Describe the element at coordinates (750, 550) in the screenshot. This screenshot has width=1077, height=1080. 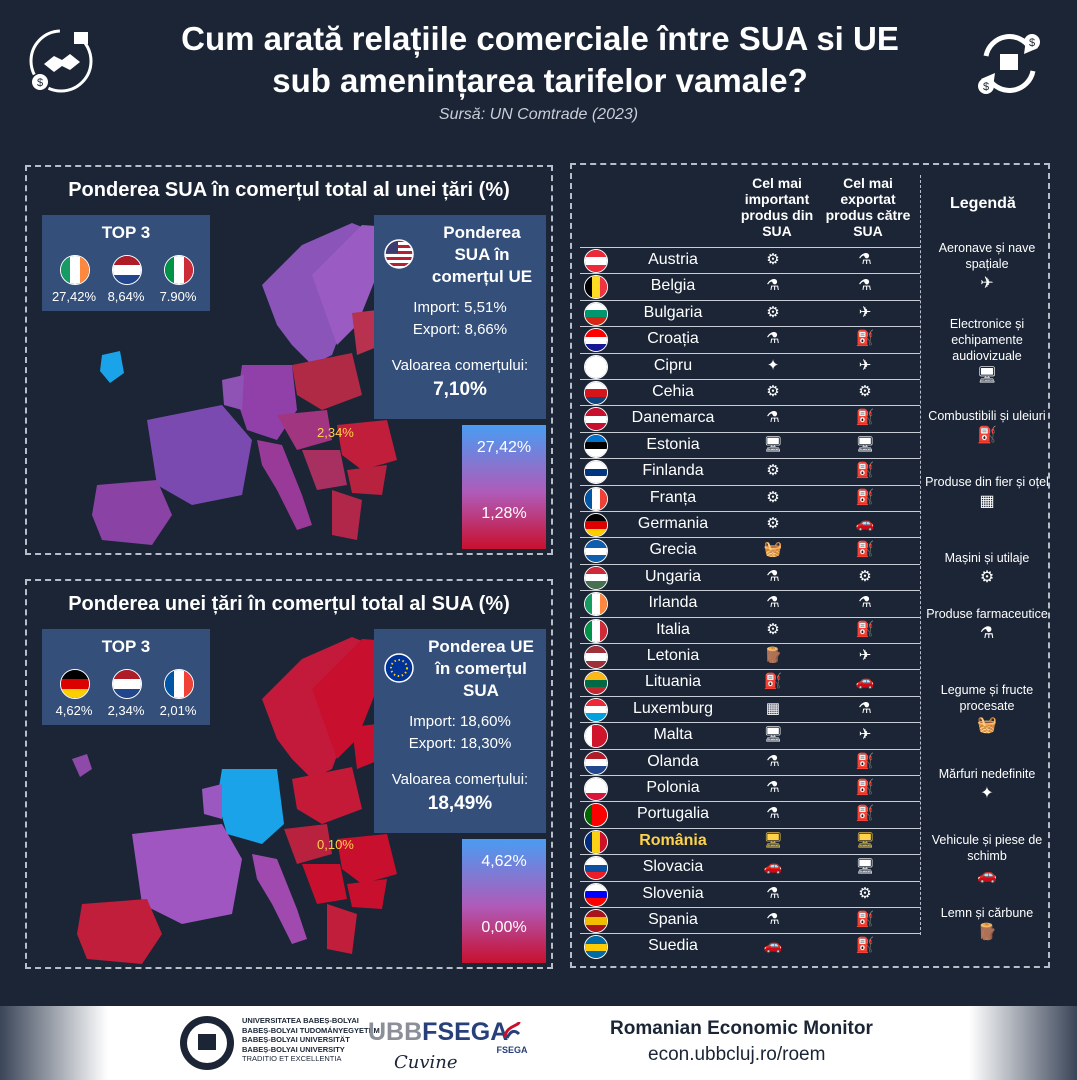
I see `table-row: Grecia 🧺 ⛽` at that location.